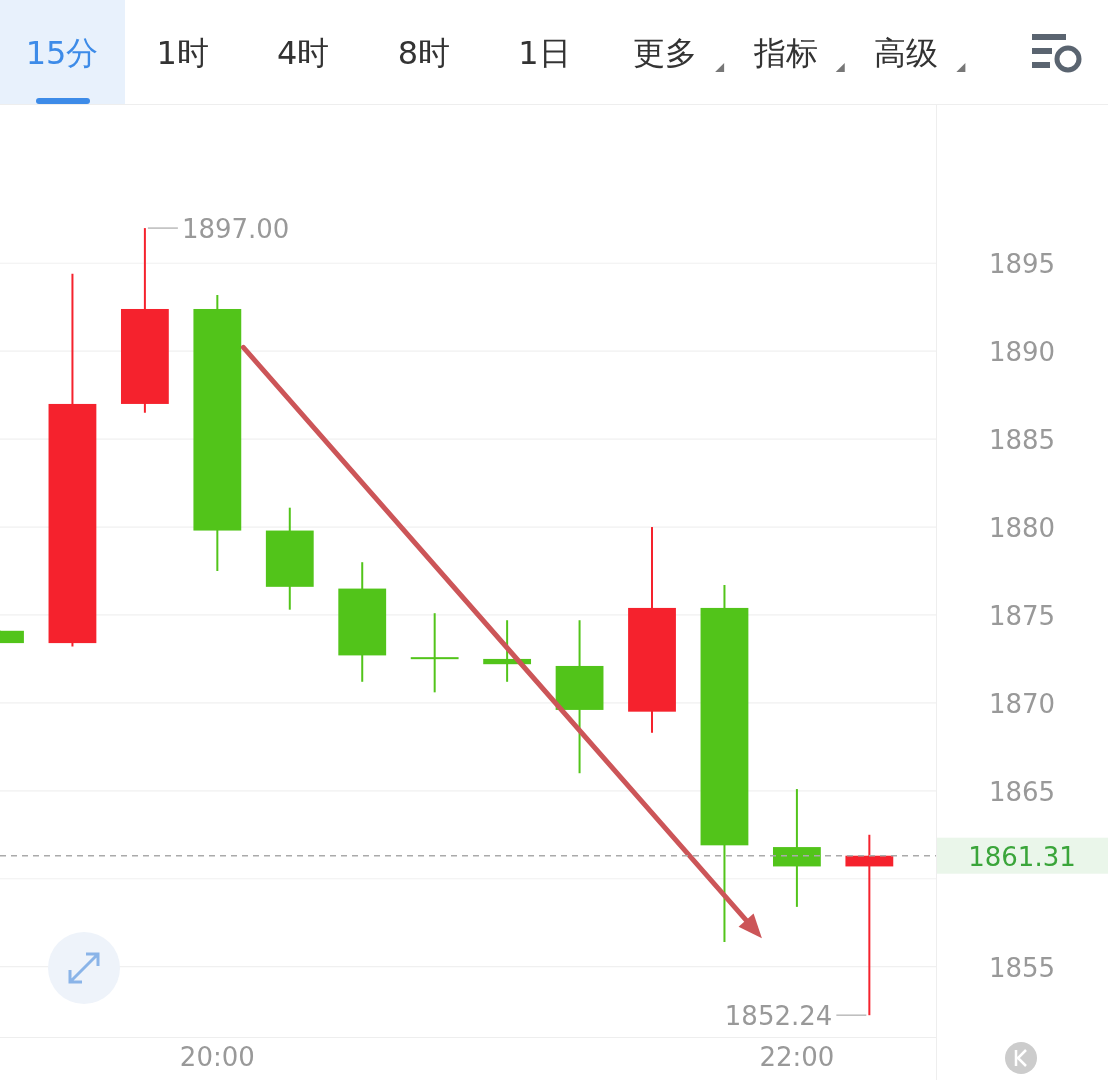 The image size is (1108, 1080). I want to click on y-tick-label: 1855, so click(1022, 967).